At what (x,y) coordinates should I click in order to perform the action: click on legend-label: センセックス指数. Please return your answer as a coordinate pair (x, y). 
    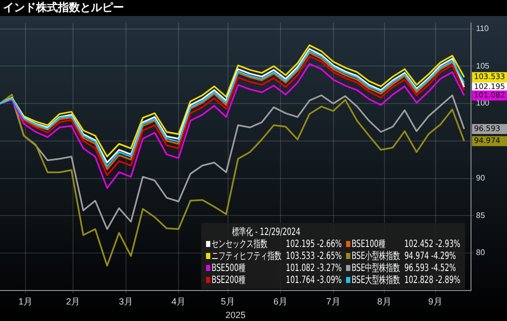
    Looking at the image, I should click on (239, 245).